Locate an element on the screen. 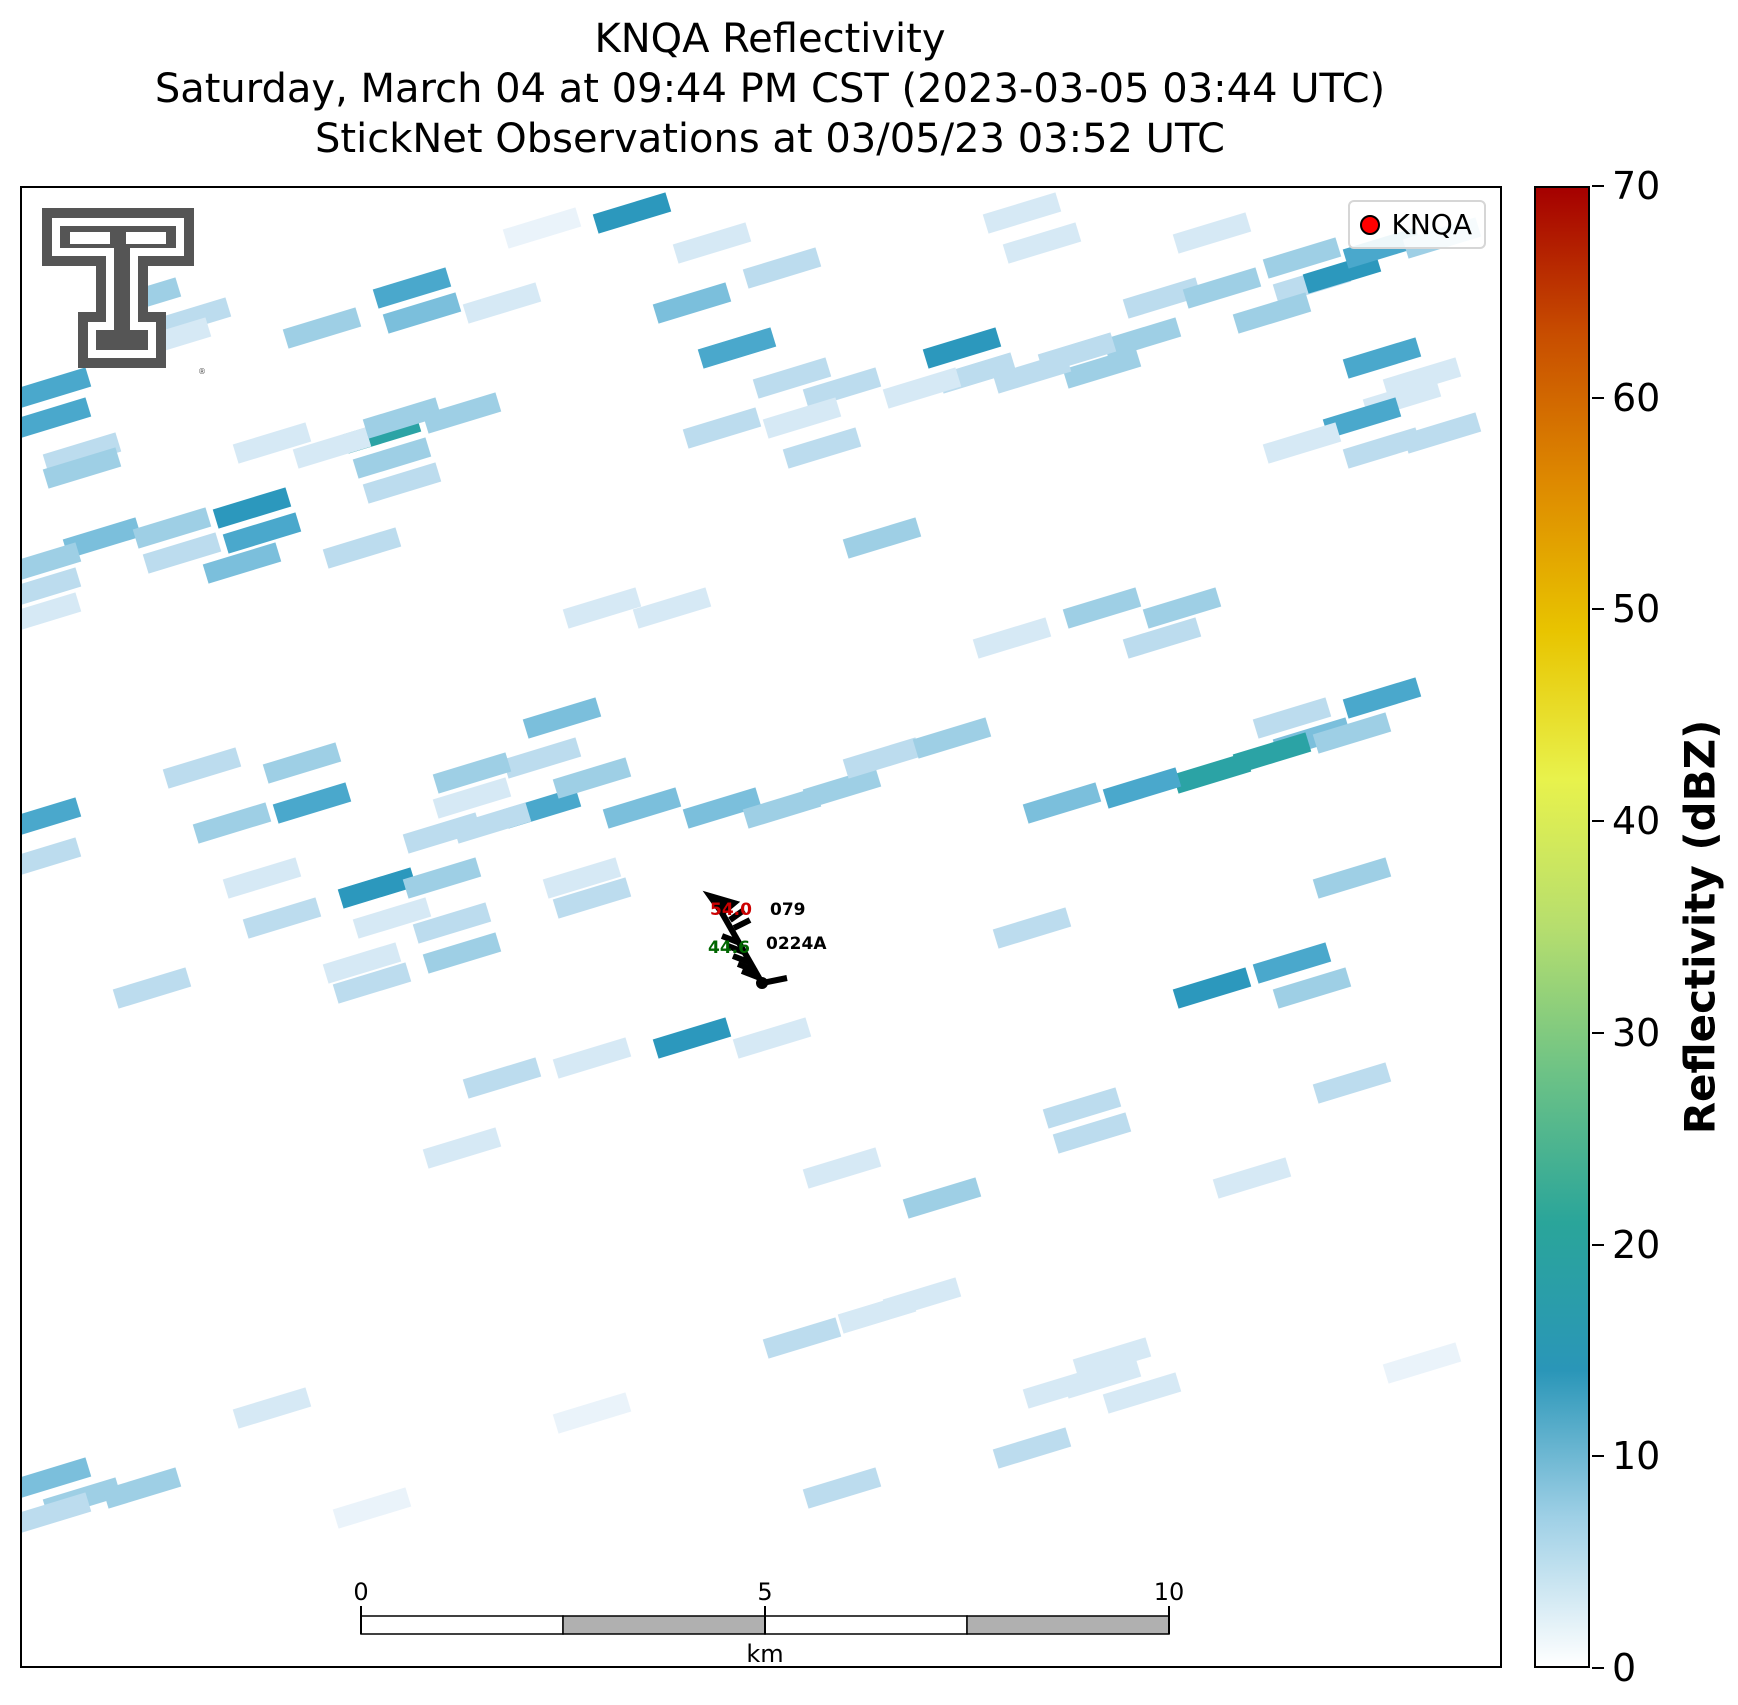 The width and height of the screenshot is (1738, 1705). scale-label-5: 5 is located at coordinates (764, 1592).